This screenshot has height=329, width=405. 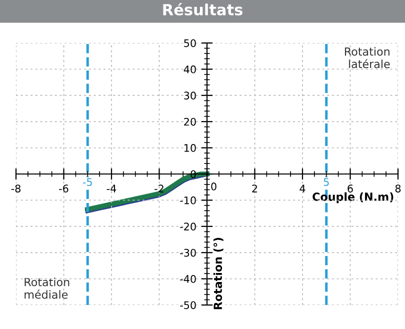 I want to click on x-tick-label: 0, so click(x=213, y=186).